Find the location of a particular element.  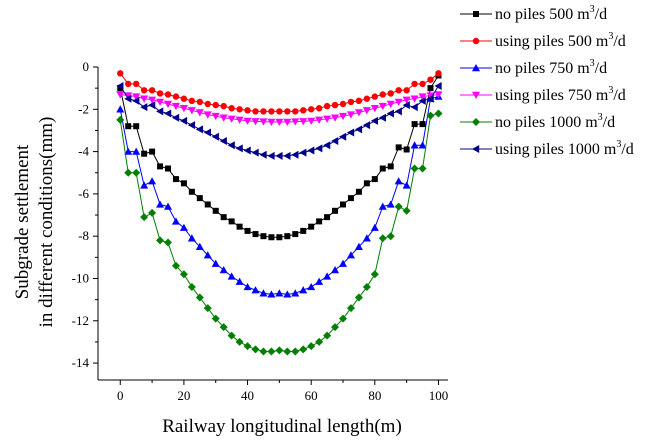

y-tick-label: -2 is located at coordinates (83, 108).